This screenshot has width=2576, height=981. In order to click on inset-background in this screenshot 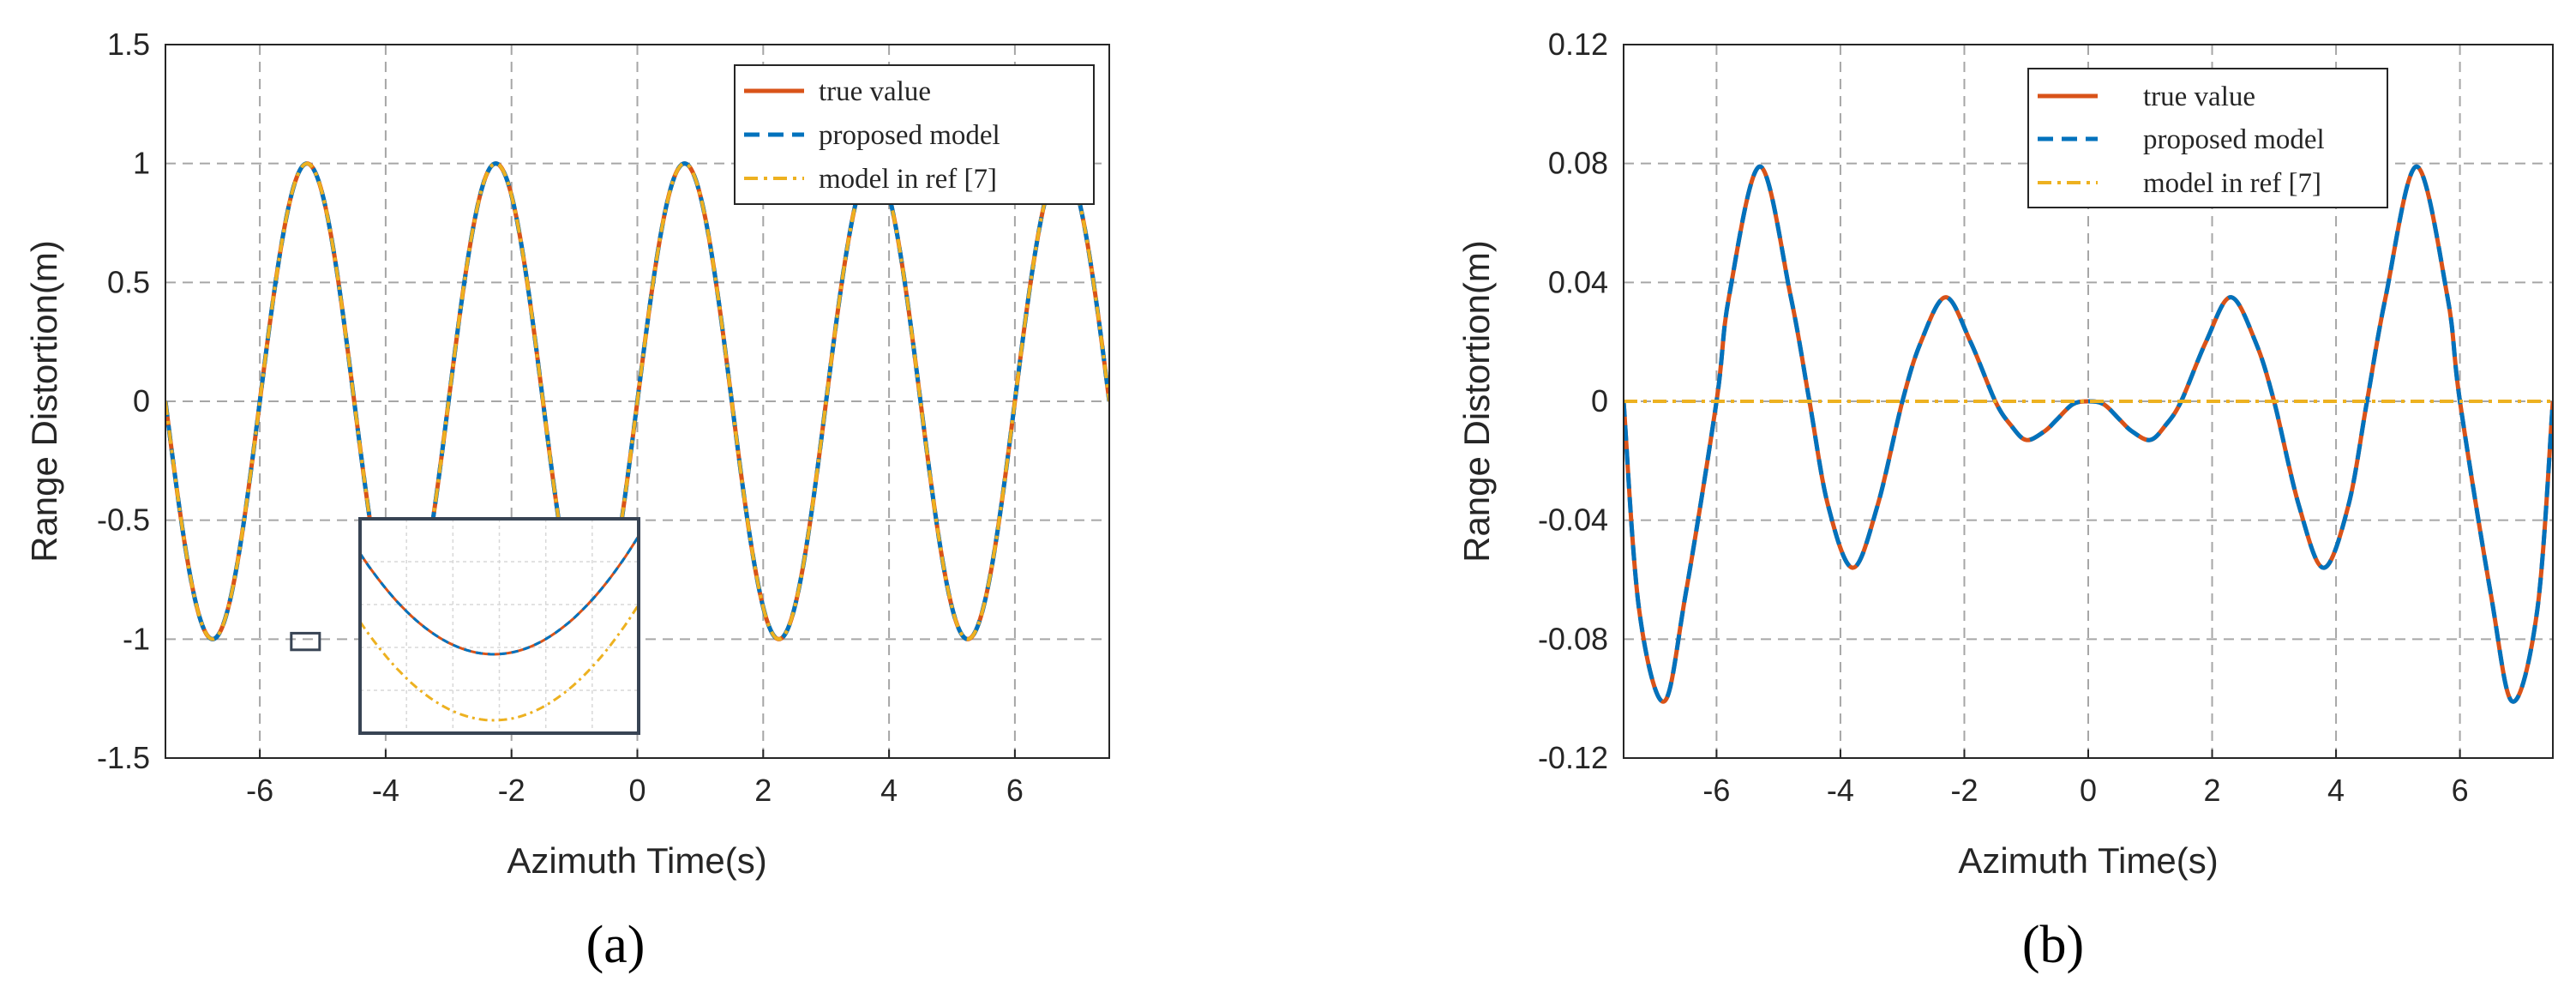, I will do `click(499, 626)`.